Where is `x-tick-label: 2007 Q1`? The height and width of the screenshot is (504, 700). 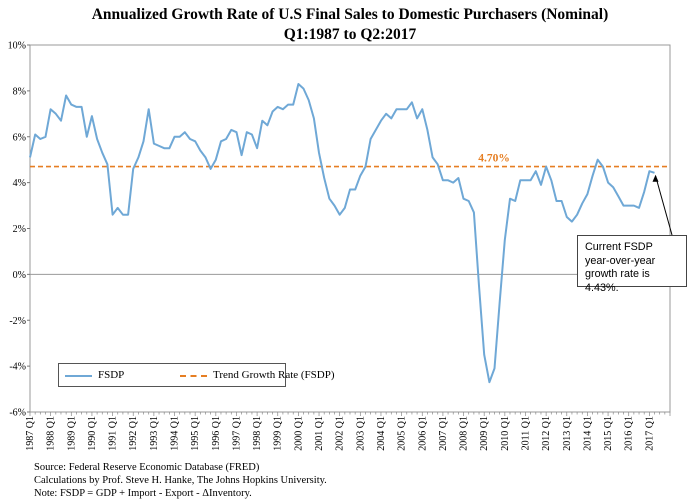 x-tick-label: 2007 Q1 is located at coordinates (443, 433).